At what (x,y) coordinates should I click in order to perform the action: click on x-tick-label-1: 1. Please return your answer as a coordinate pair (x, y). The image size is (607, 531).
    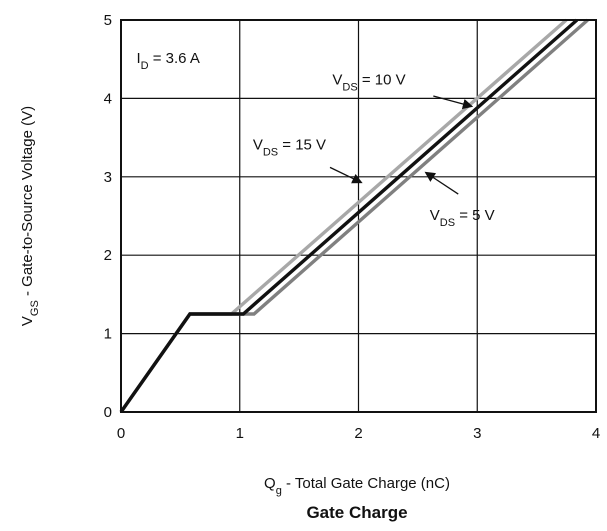
    Looking at the image, I should click on (240, 433).